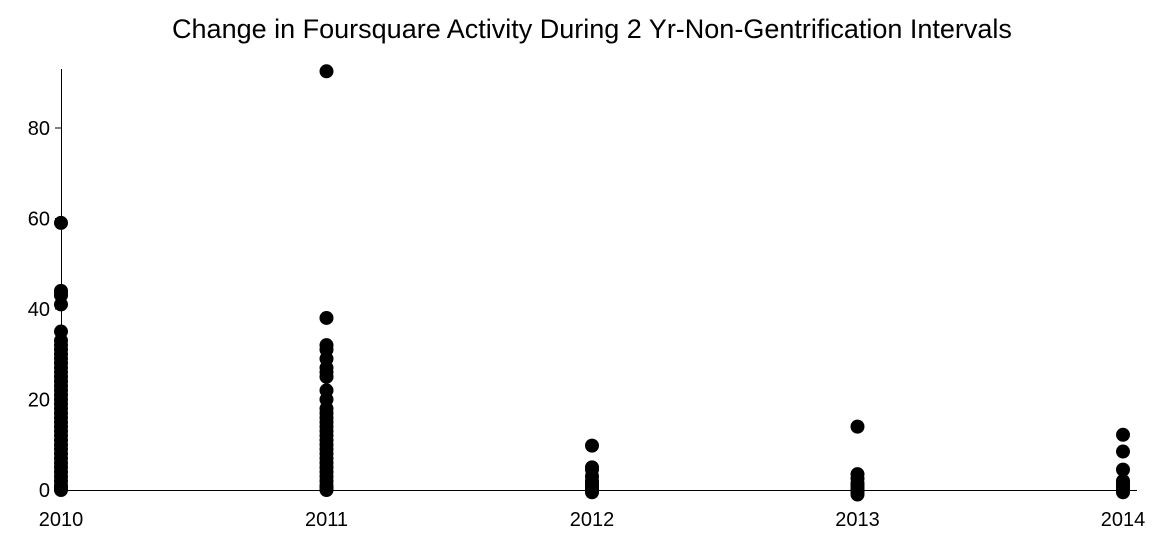 This screenshot has height=544, width=1164. I want to click on x-tick-label: 2010, so click(61, 520).